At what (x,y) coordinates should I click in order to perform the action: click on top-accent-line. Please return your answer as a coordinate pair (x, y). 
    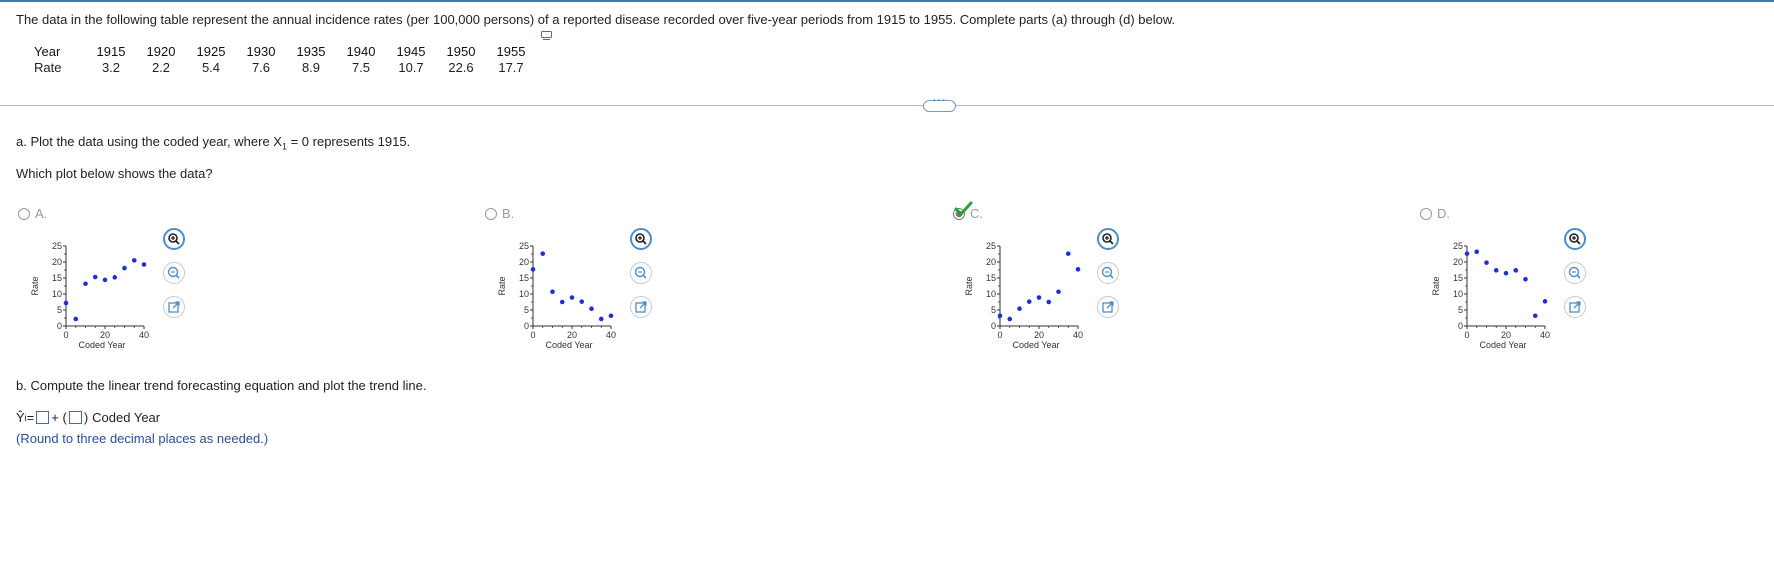
    Looking at the image, I should click on (887, 1).